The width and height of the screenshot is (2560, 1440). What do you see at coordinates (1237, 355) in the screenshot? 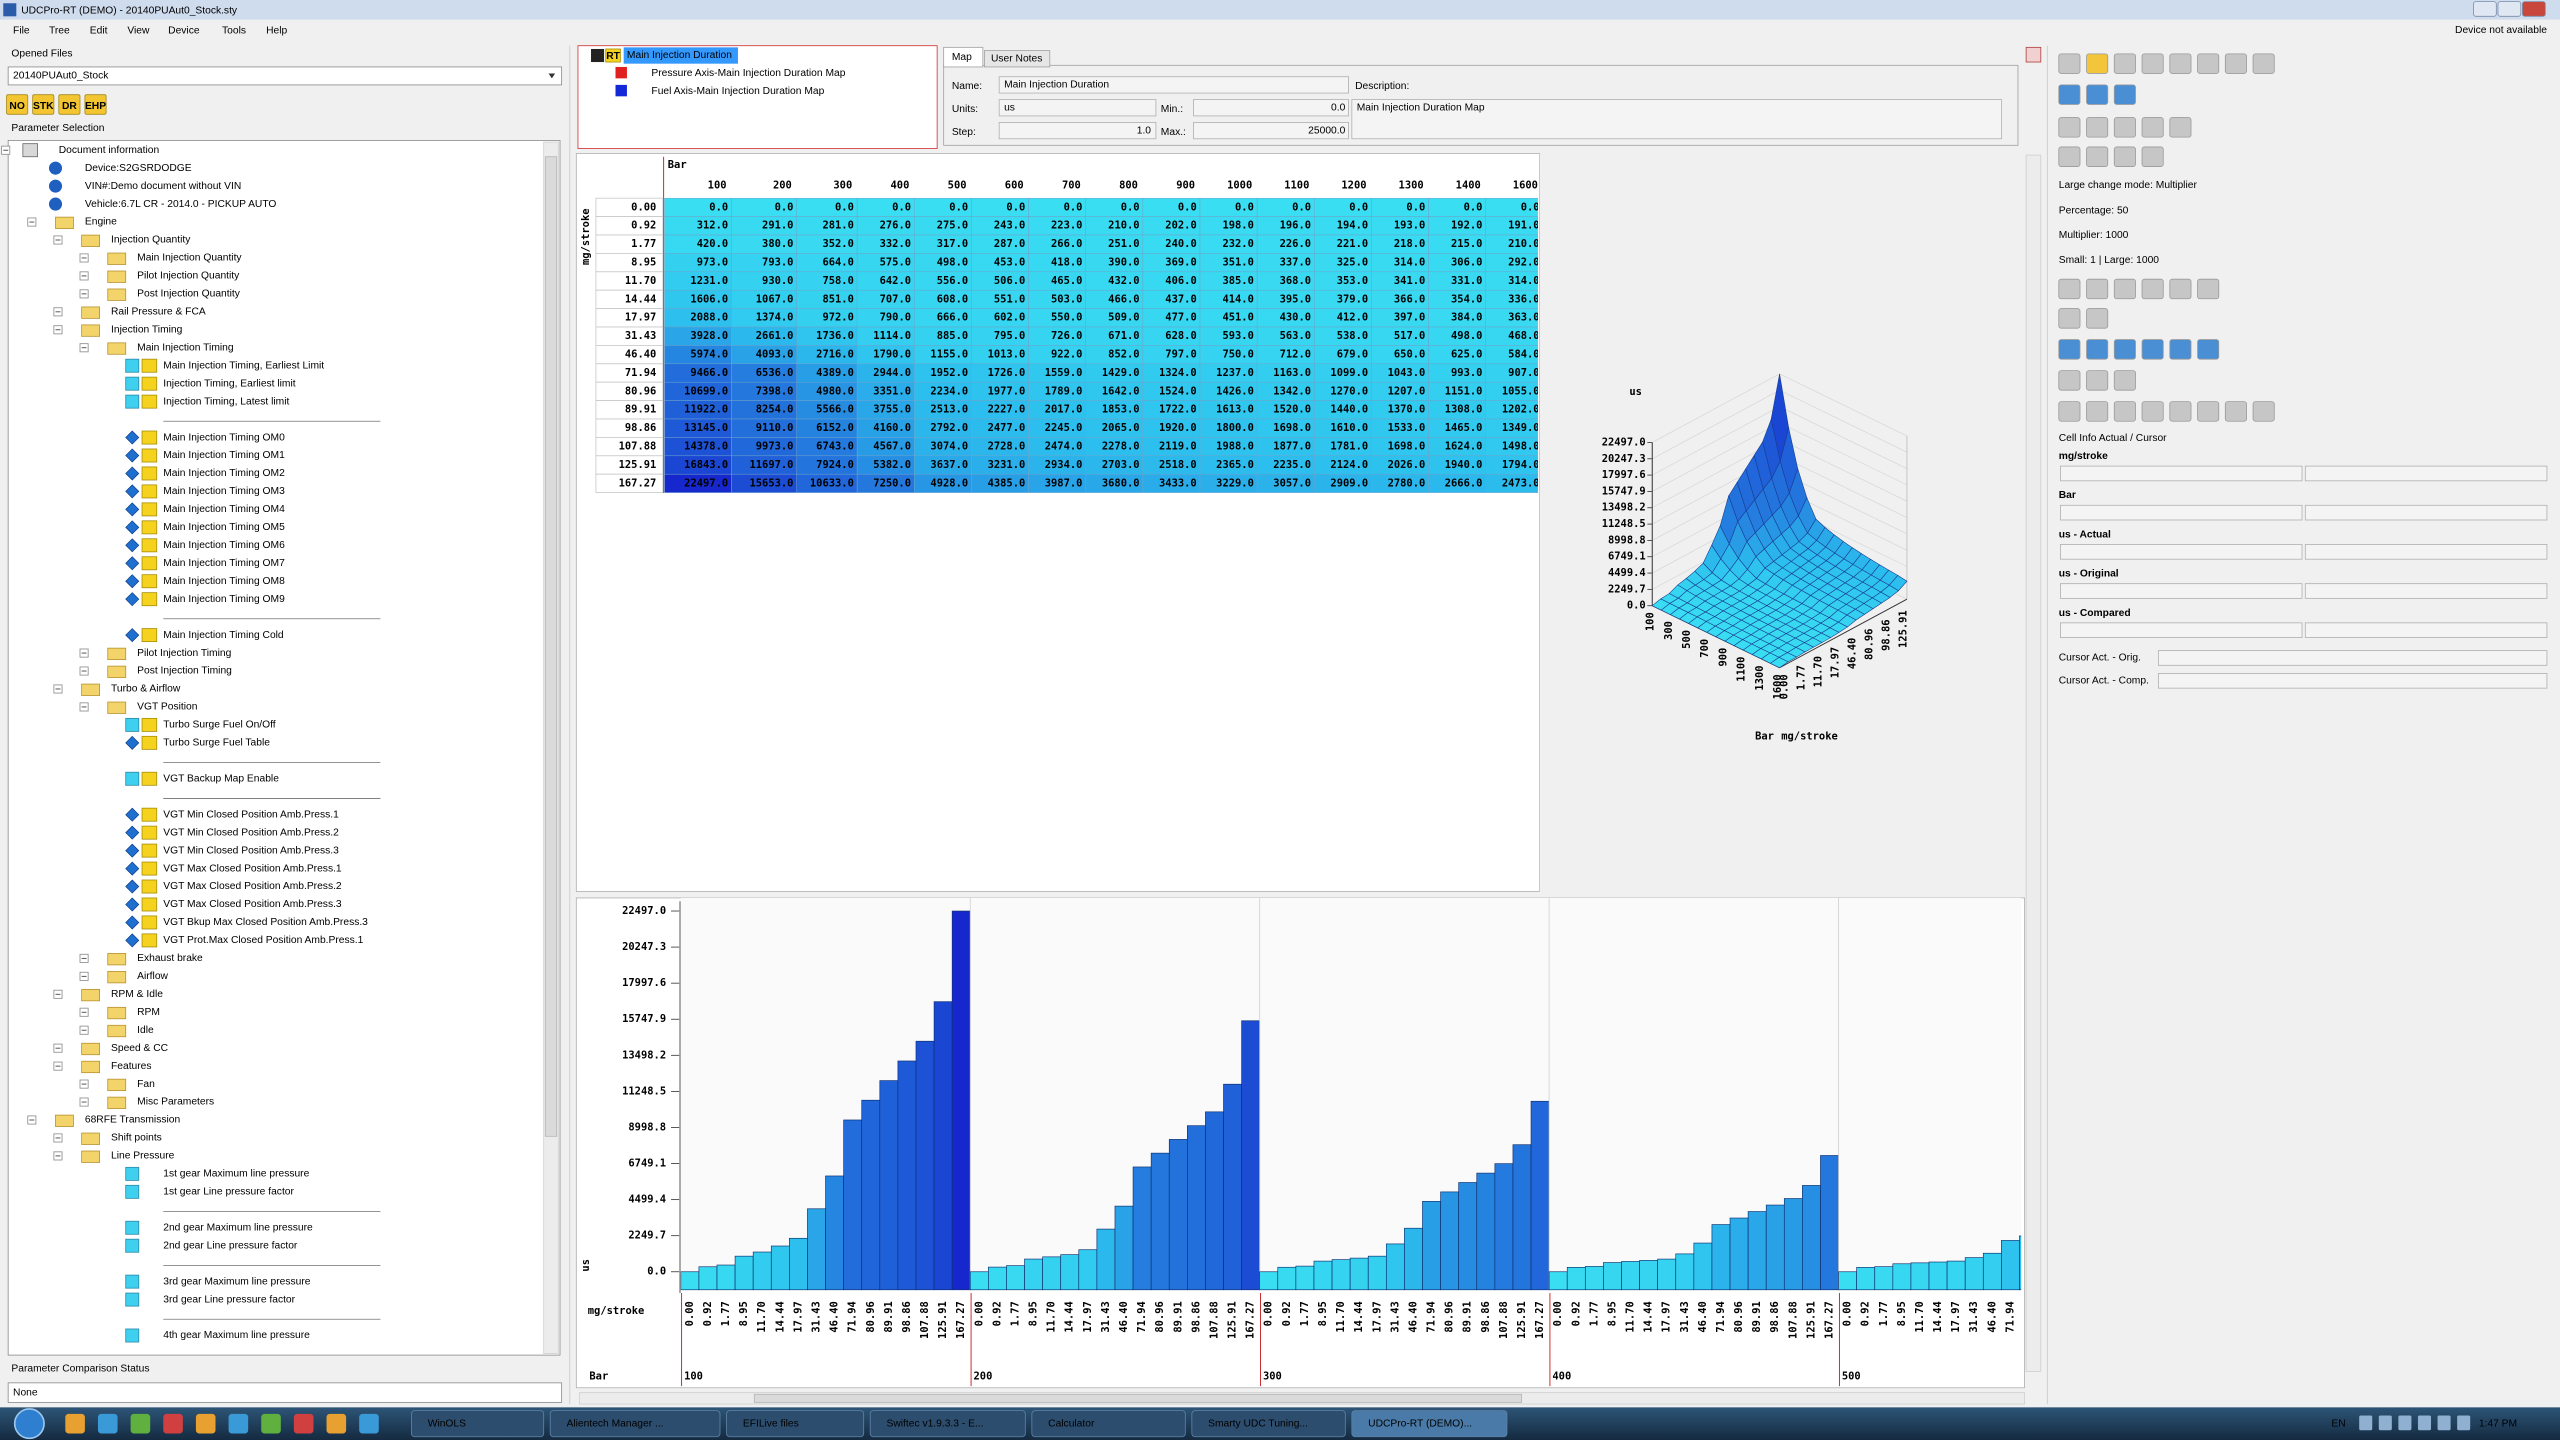
I see `cell-value: 750.0` at bounding box center [1237, 355].